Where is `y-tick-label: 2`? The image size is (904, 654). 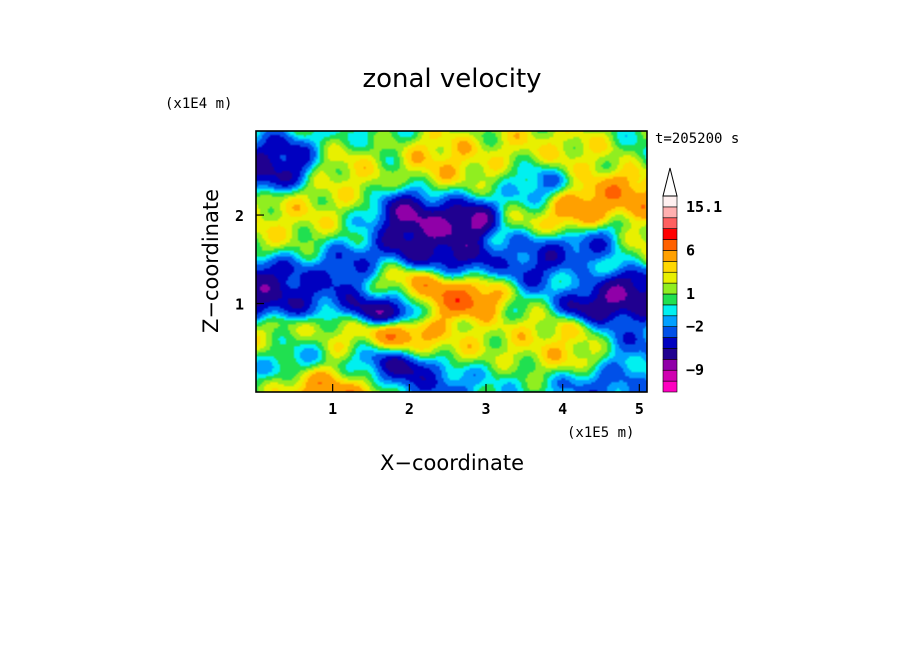 y-tick-label: 2 is located at coordinates (239, 216).